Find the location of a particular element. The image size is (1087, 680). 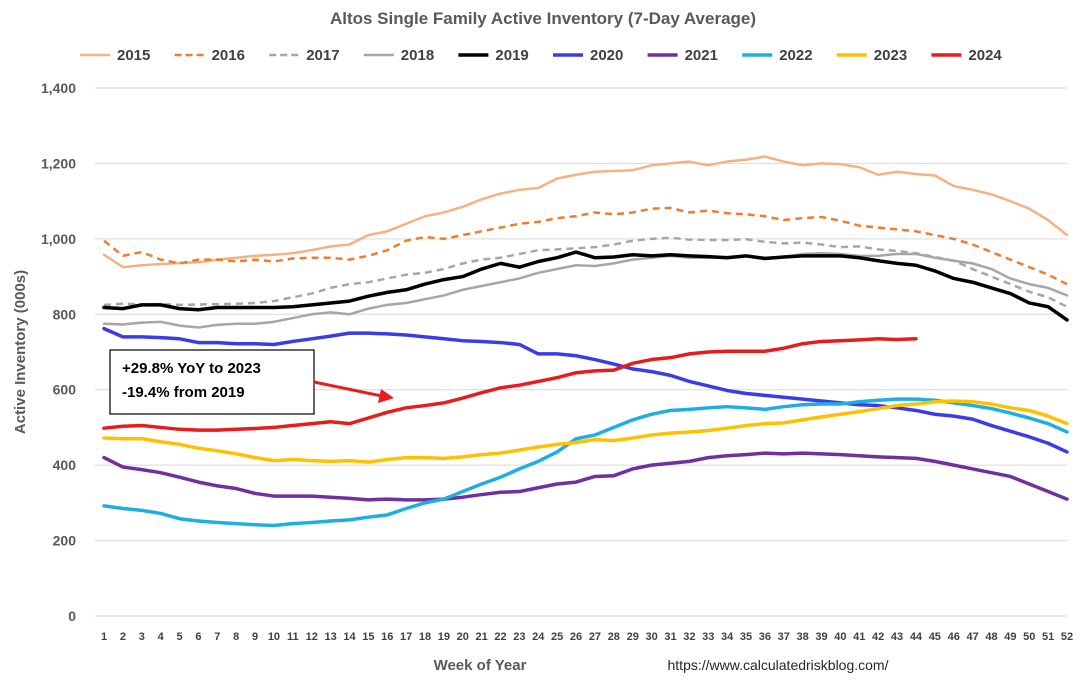

x-tick-label: 41 is located at coordinates (859, 637).